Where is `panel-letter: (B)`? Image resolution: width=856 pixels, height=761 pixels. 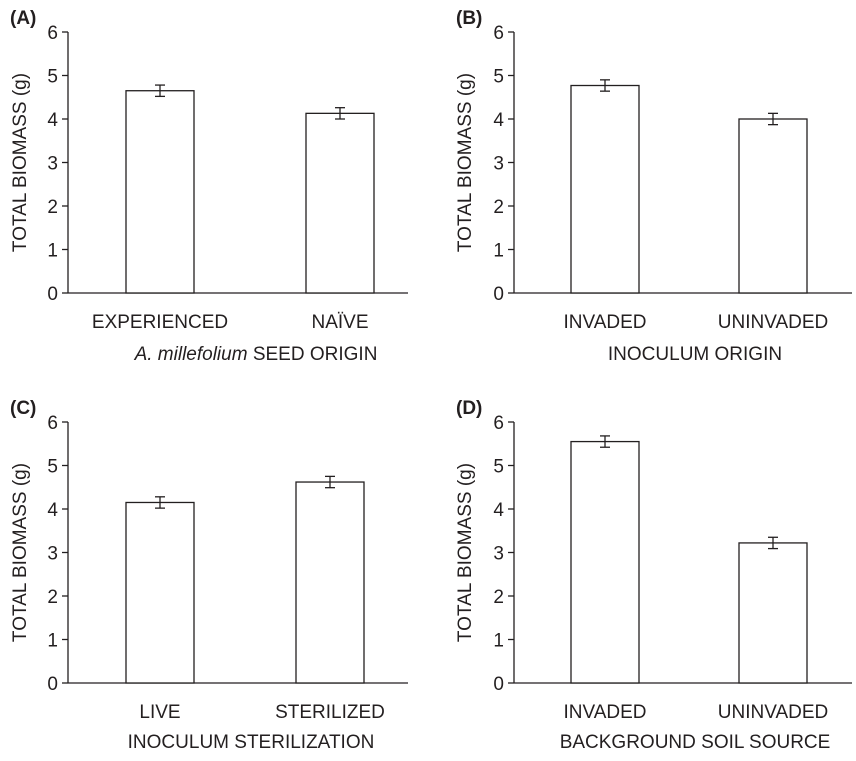 panel-letter: (B) is located at coordinates (469, 18).